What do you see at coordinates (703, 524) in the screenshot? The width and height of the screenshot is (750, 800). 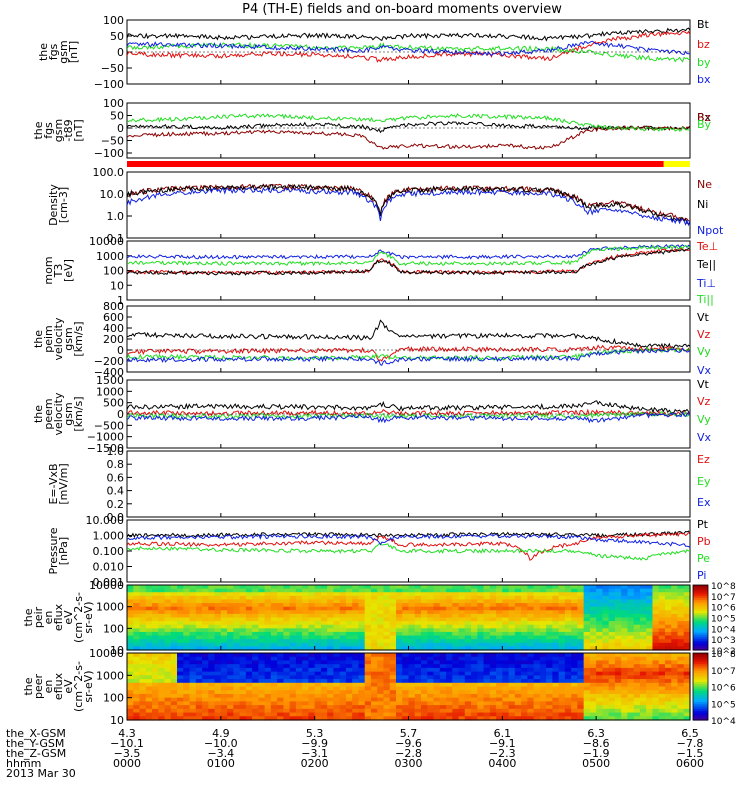 I see `legend-entry: Pt` at bounding box center [703, 524].